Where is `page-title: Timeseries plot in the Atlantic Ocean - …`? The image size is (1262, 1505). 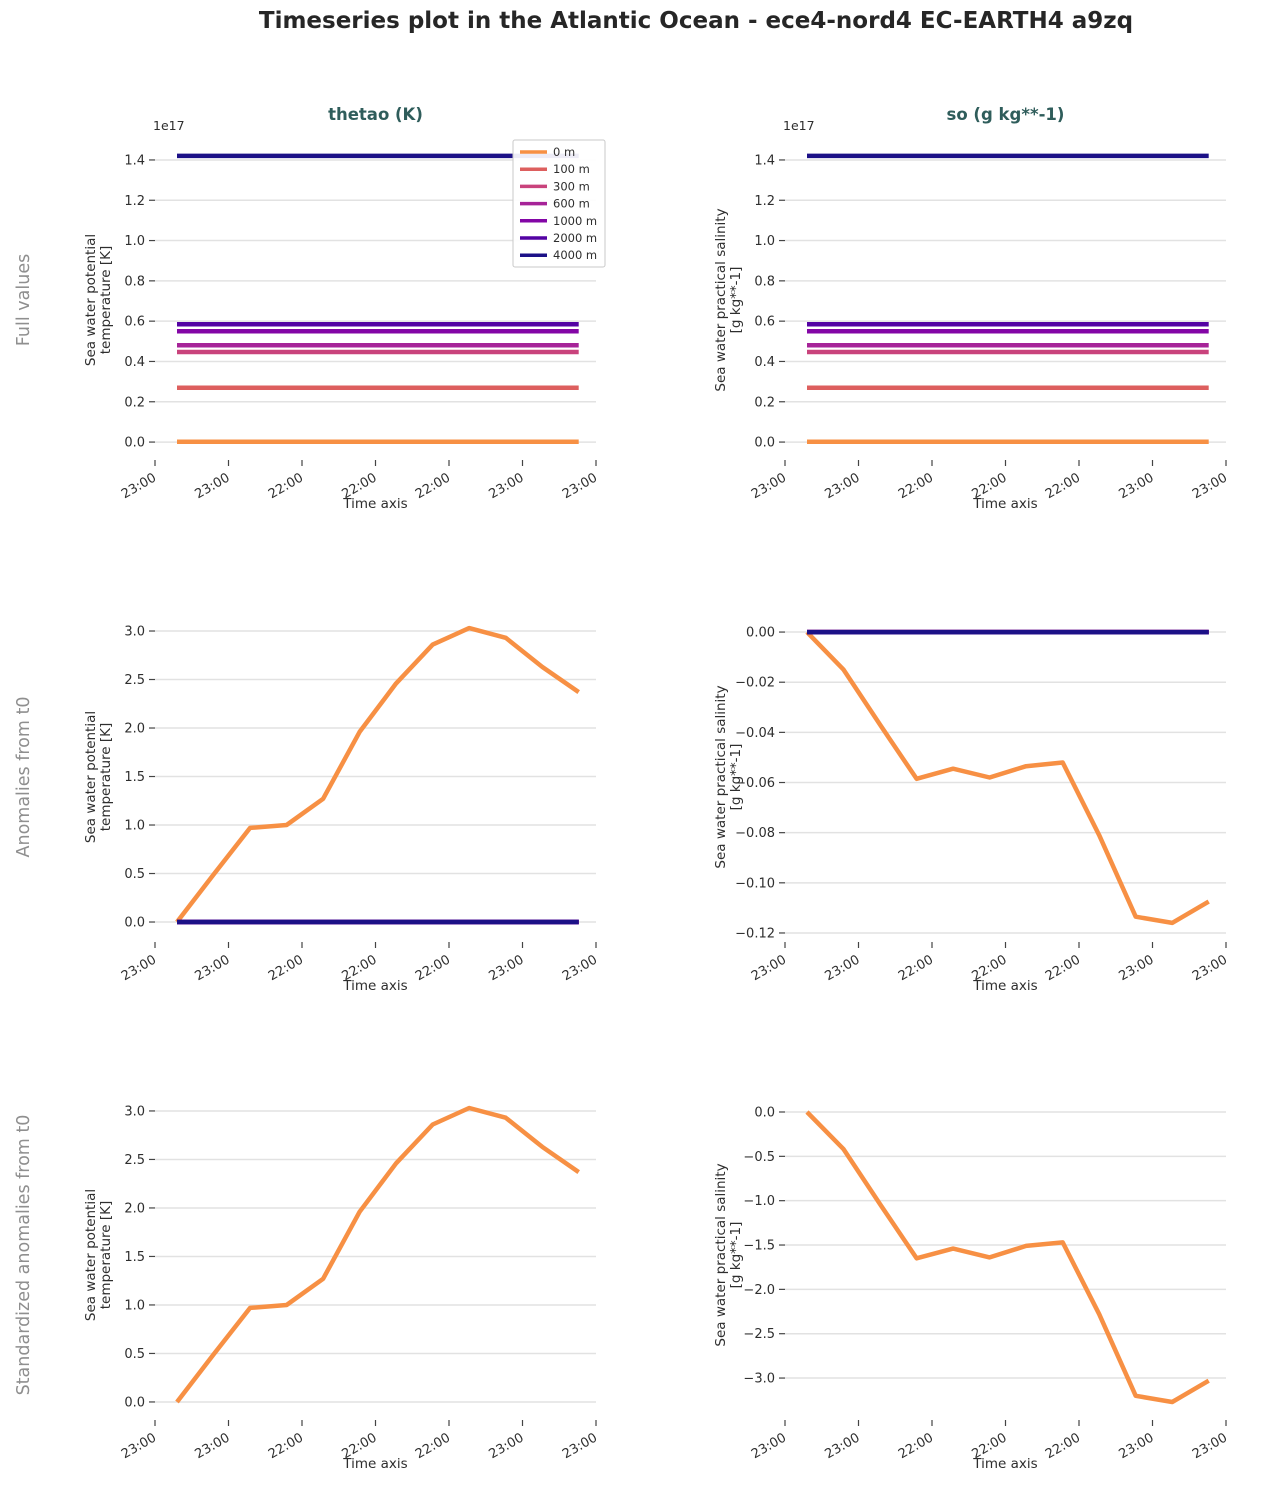 page-title: Timeseries plot in the Atlantic Ocean - … is located at coordinates (696, 21).